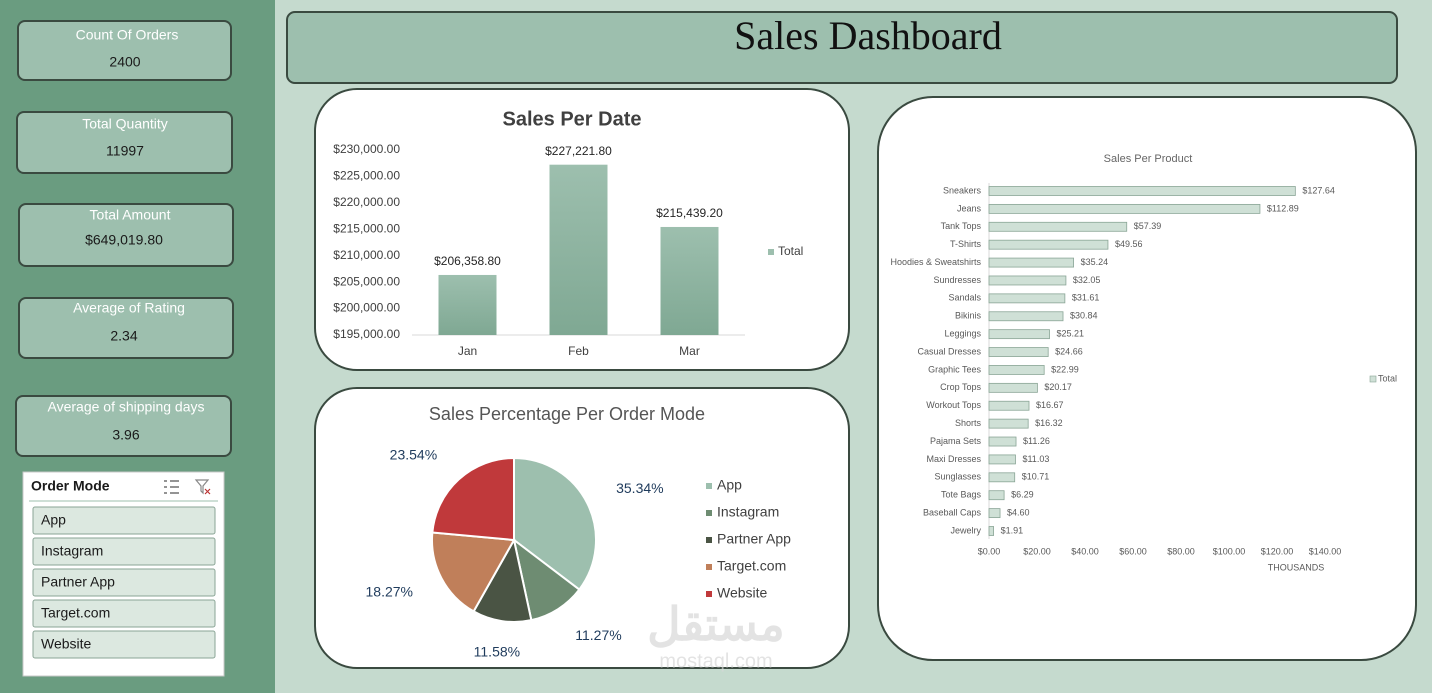 This screenshot has width=1432, height=693. I want to click on slicer-item-label: App, so click(53, 520).